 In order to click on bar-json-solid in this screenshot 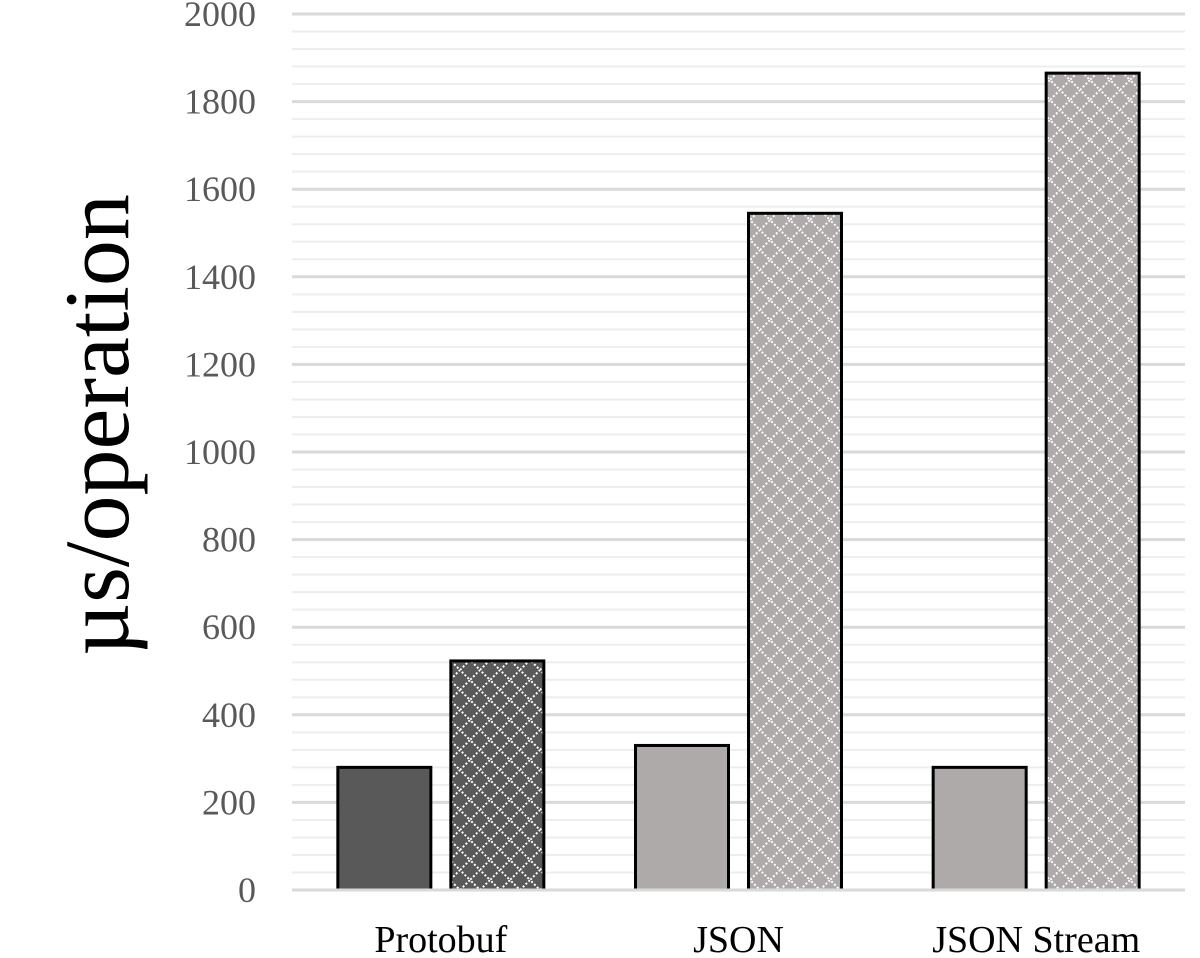, I will do `click(682, 817)`.